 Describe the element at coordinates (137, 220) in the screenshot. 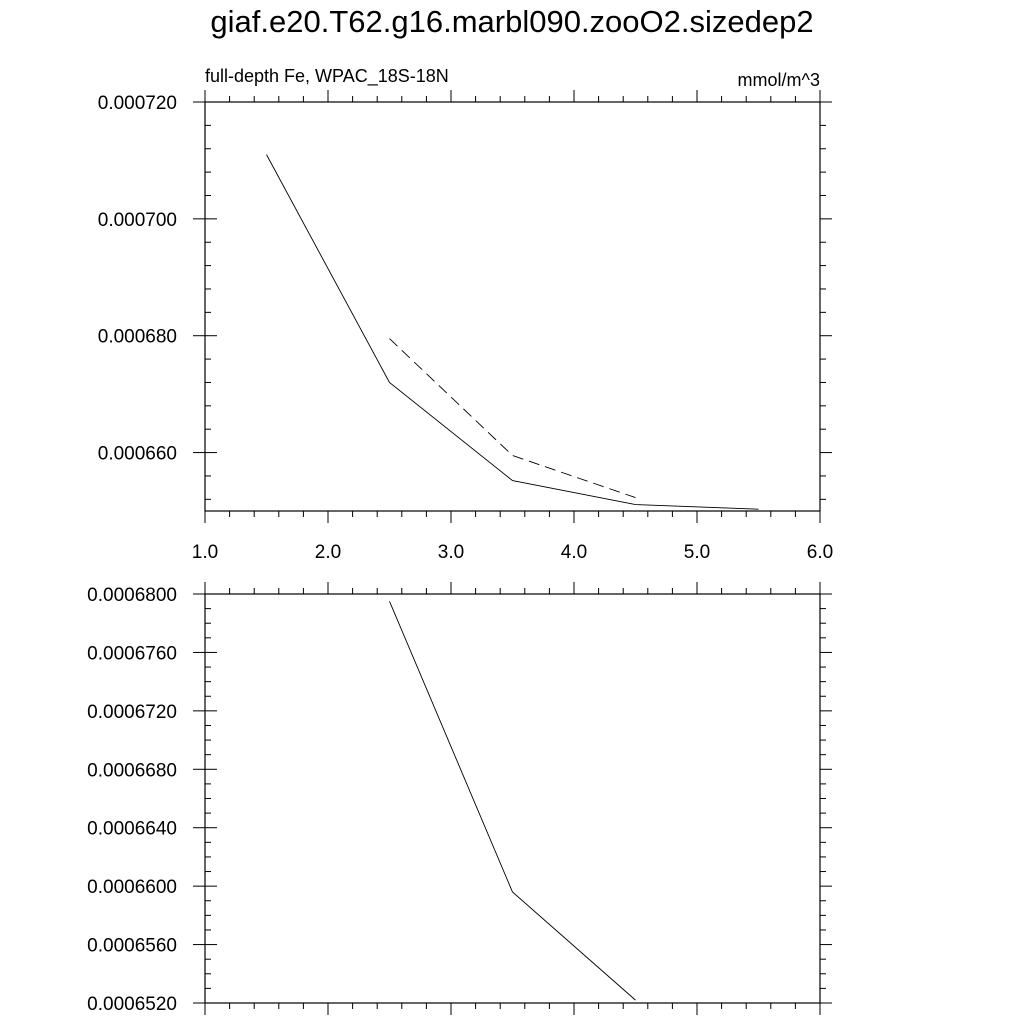

I see `y-tick-label: 0.000700` at that location.